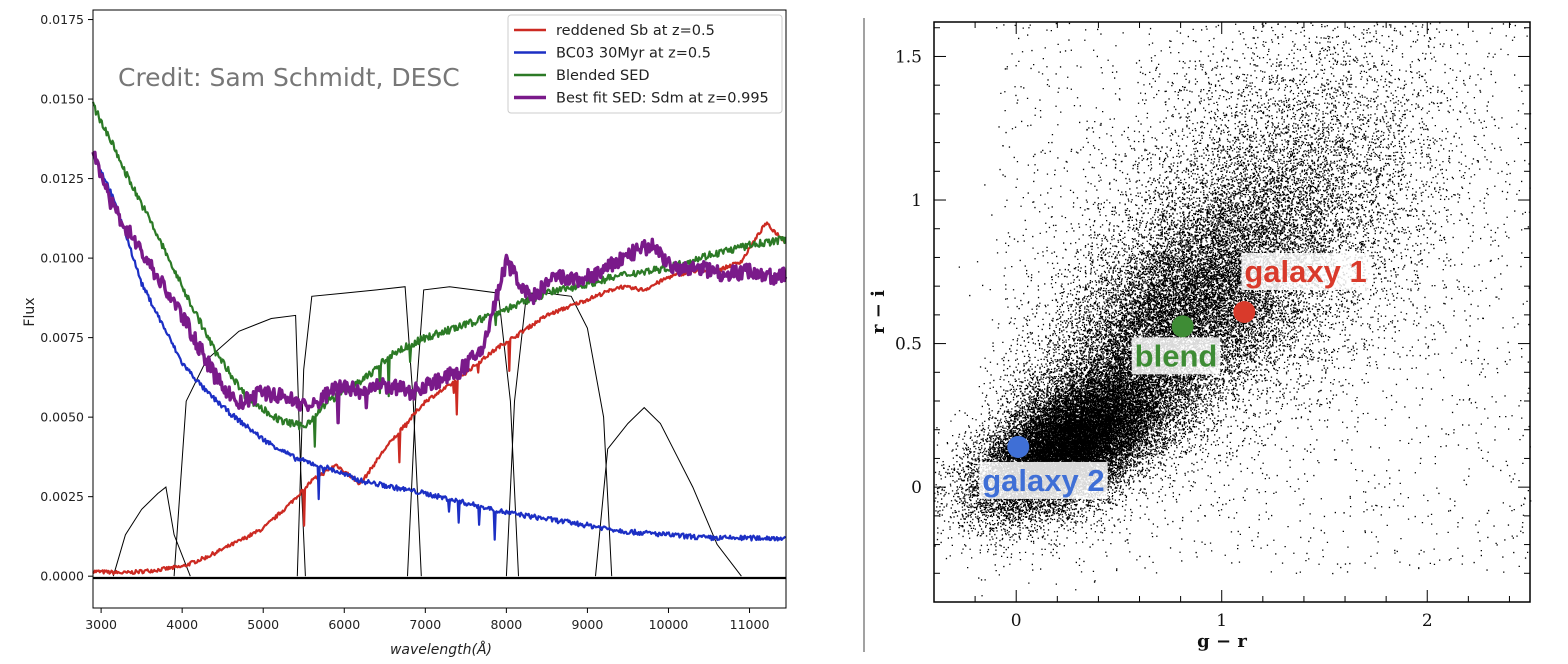 This screenshot has height=664, width=1568. I want to click on sed-x-axis-label: wavelength(Å), so click(441, 649).